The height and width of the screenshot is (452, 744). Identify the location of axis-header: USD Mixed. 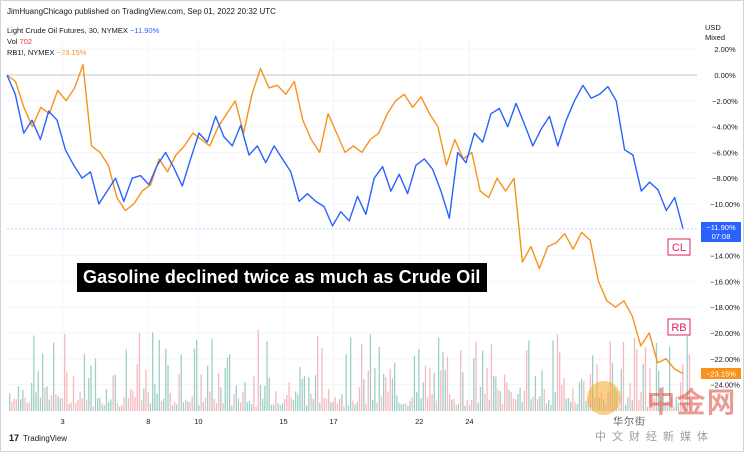
(715, 33).